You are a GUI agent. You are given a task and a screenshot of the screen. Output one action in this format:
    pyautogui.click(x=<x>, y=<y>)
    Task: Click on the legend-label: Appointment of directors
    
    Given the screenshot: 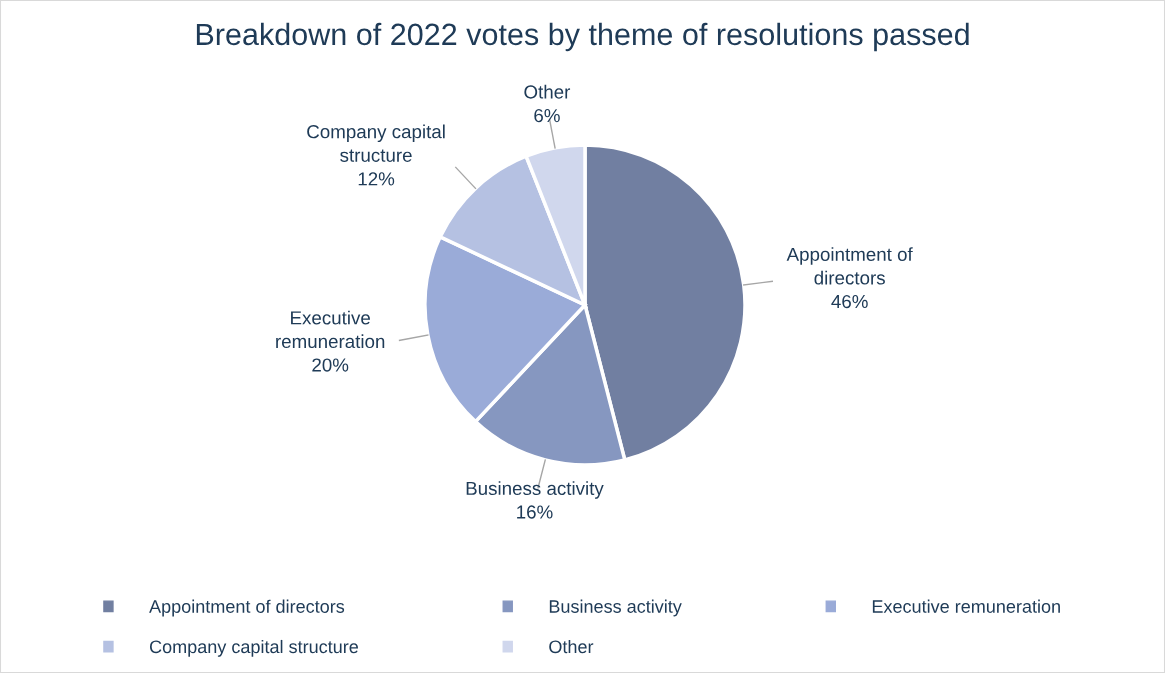 What is the action you would take?
    pyautogui.click(x=247, y=608)
    